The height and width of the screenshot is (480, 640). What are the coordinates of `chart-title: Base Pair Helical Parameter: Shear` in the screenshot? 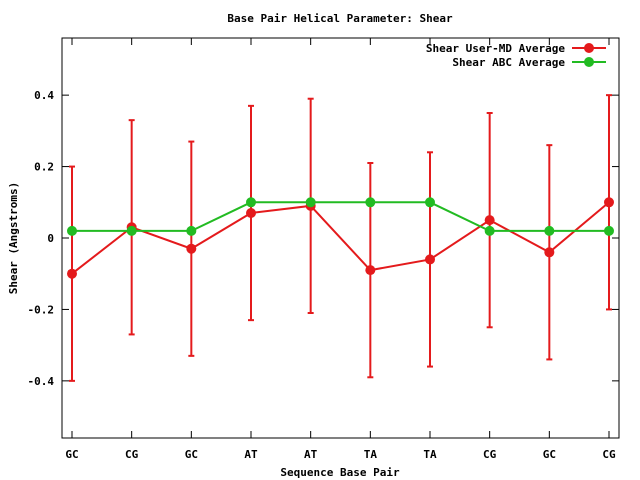 It's located at (340, 18).